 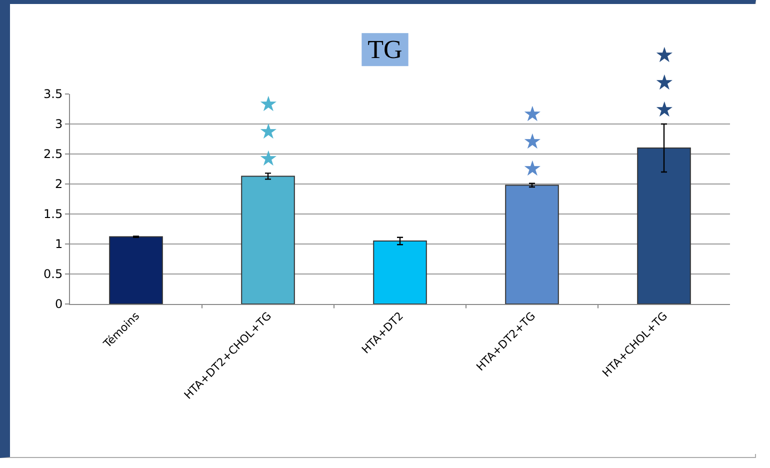 What do you see at coordinates (58, 304) in the screenshot?
I see `y-tick-label: 0` at bounding box center [58, 304].